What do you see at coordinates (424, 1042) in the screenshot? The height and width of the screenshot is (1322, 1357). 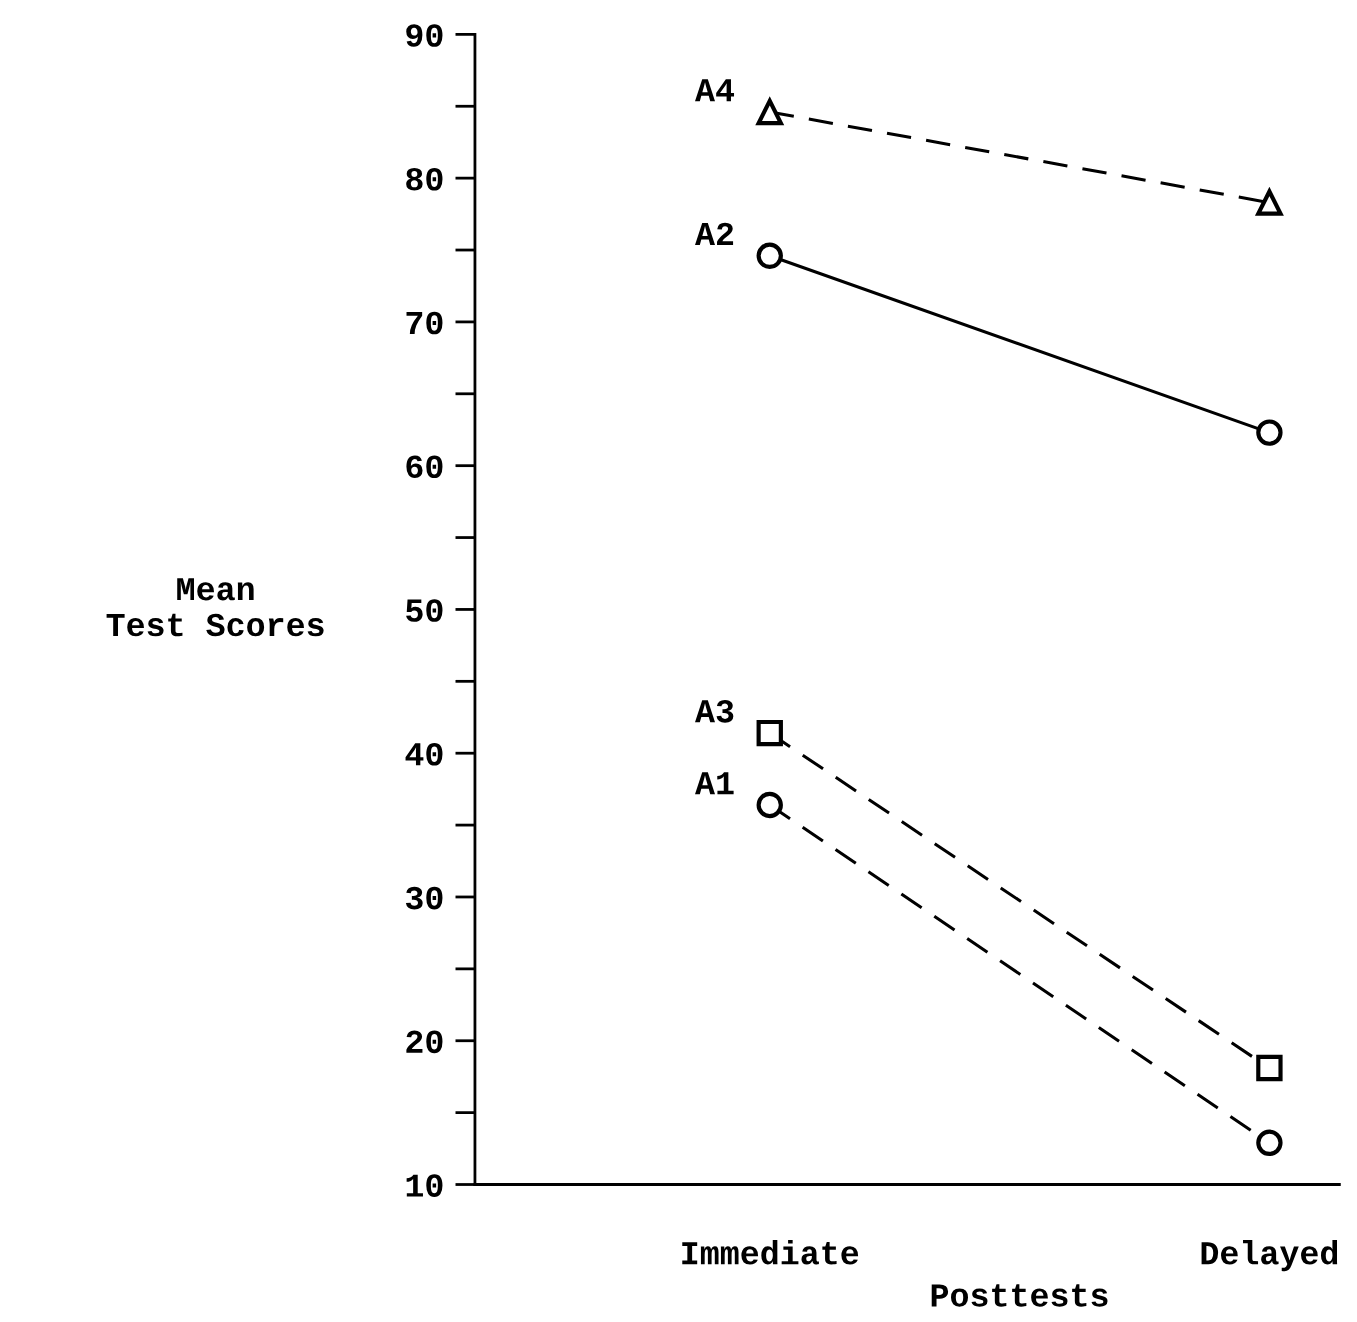 I see `y-tick-label: 20` at bounding box center [424, 1042].